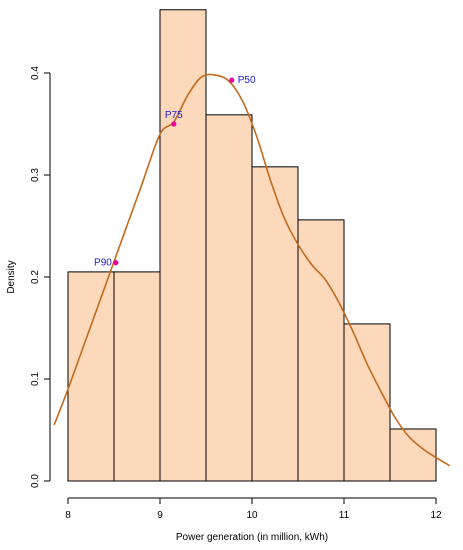 This screenshot has width=463, height=550. Describe the element at coordinates (35, 379) in the screenshot. I see `y-tick-label-1: 0.1` at that location.